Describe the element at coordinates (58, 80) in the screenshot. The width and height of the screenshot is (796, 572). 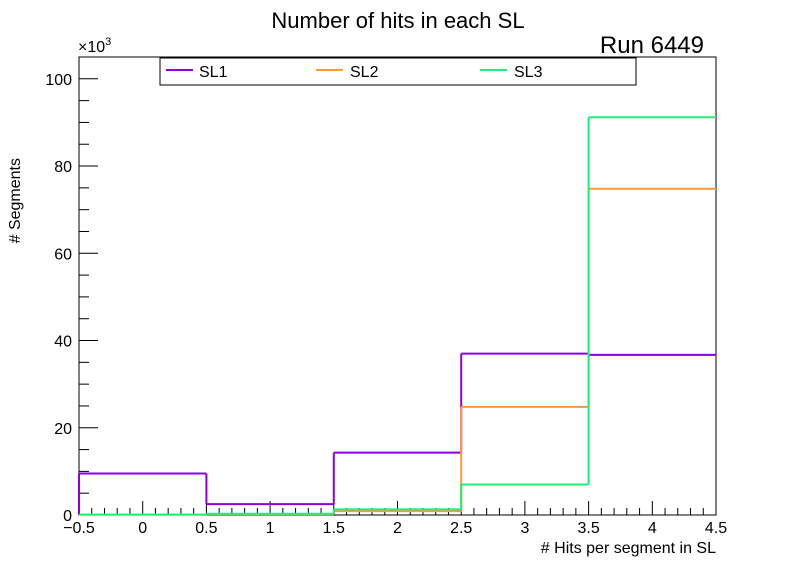
I see `y-tick-label: 100` at that location.